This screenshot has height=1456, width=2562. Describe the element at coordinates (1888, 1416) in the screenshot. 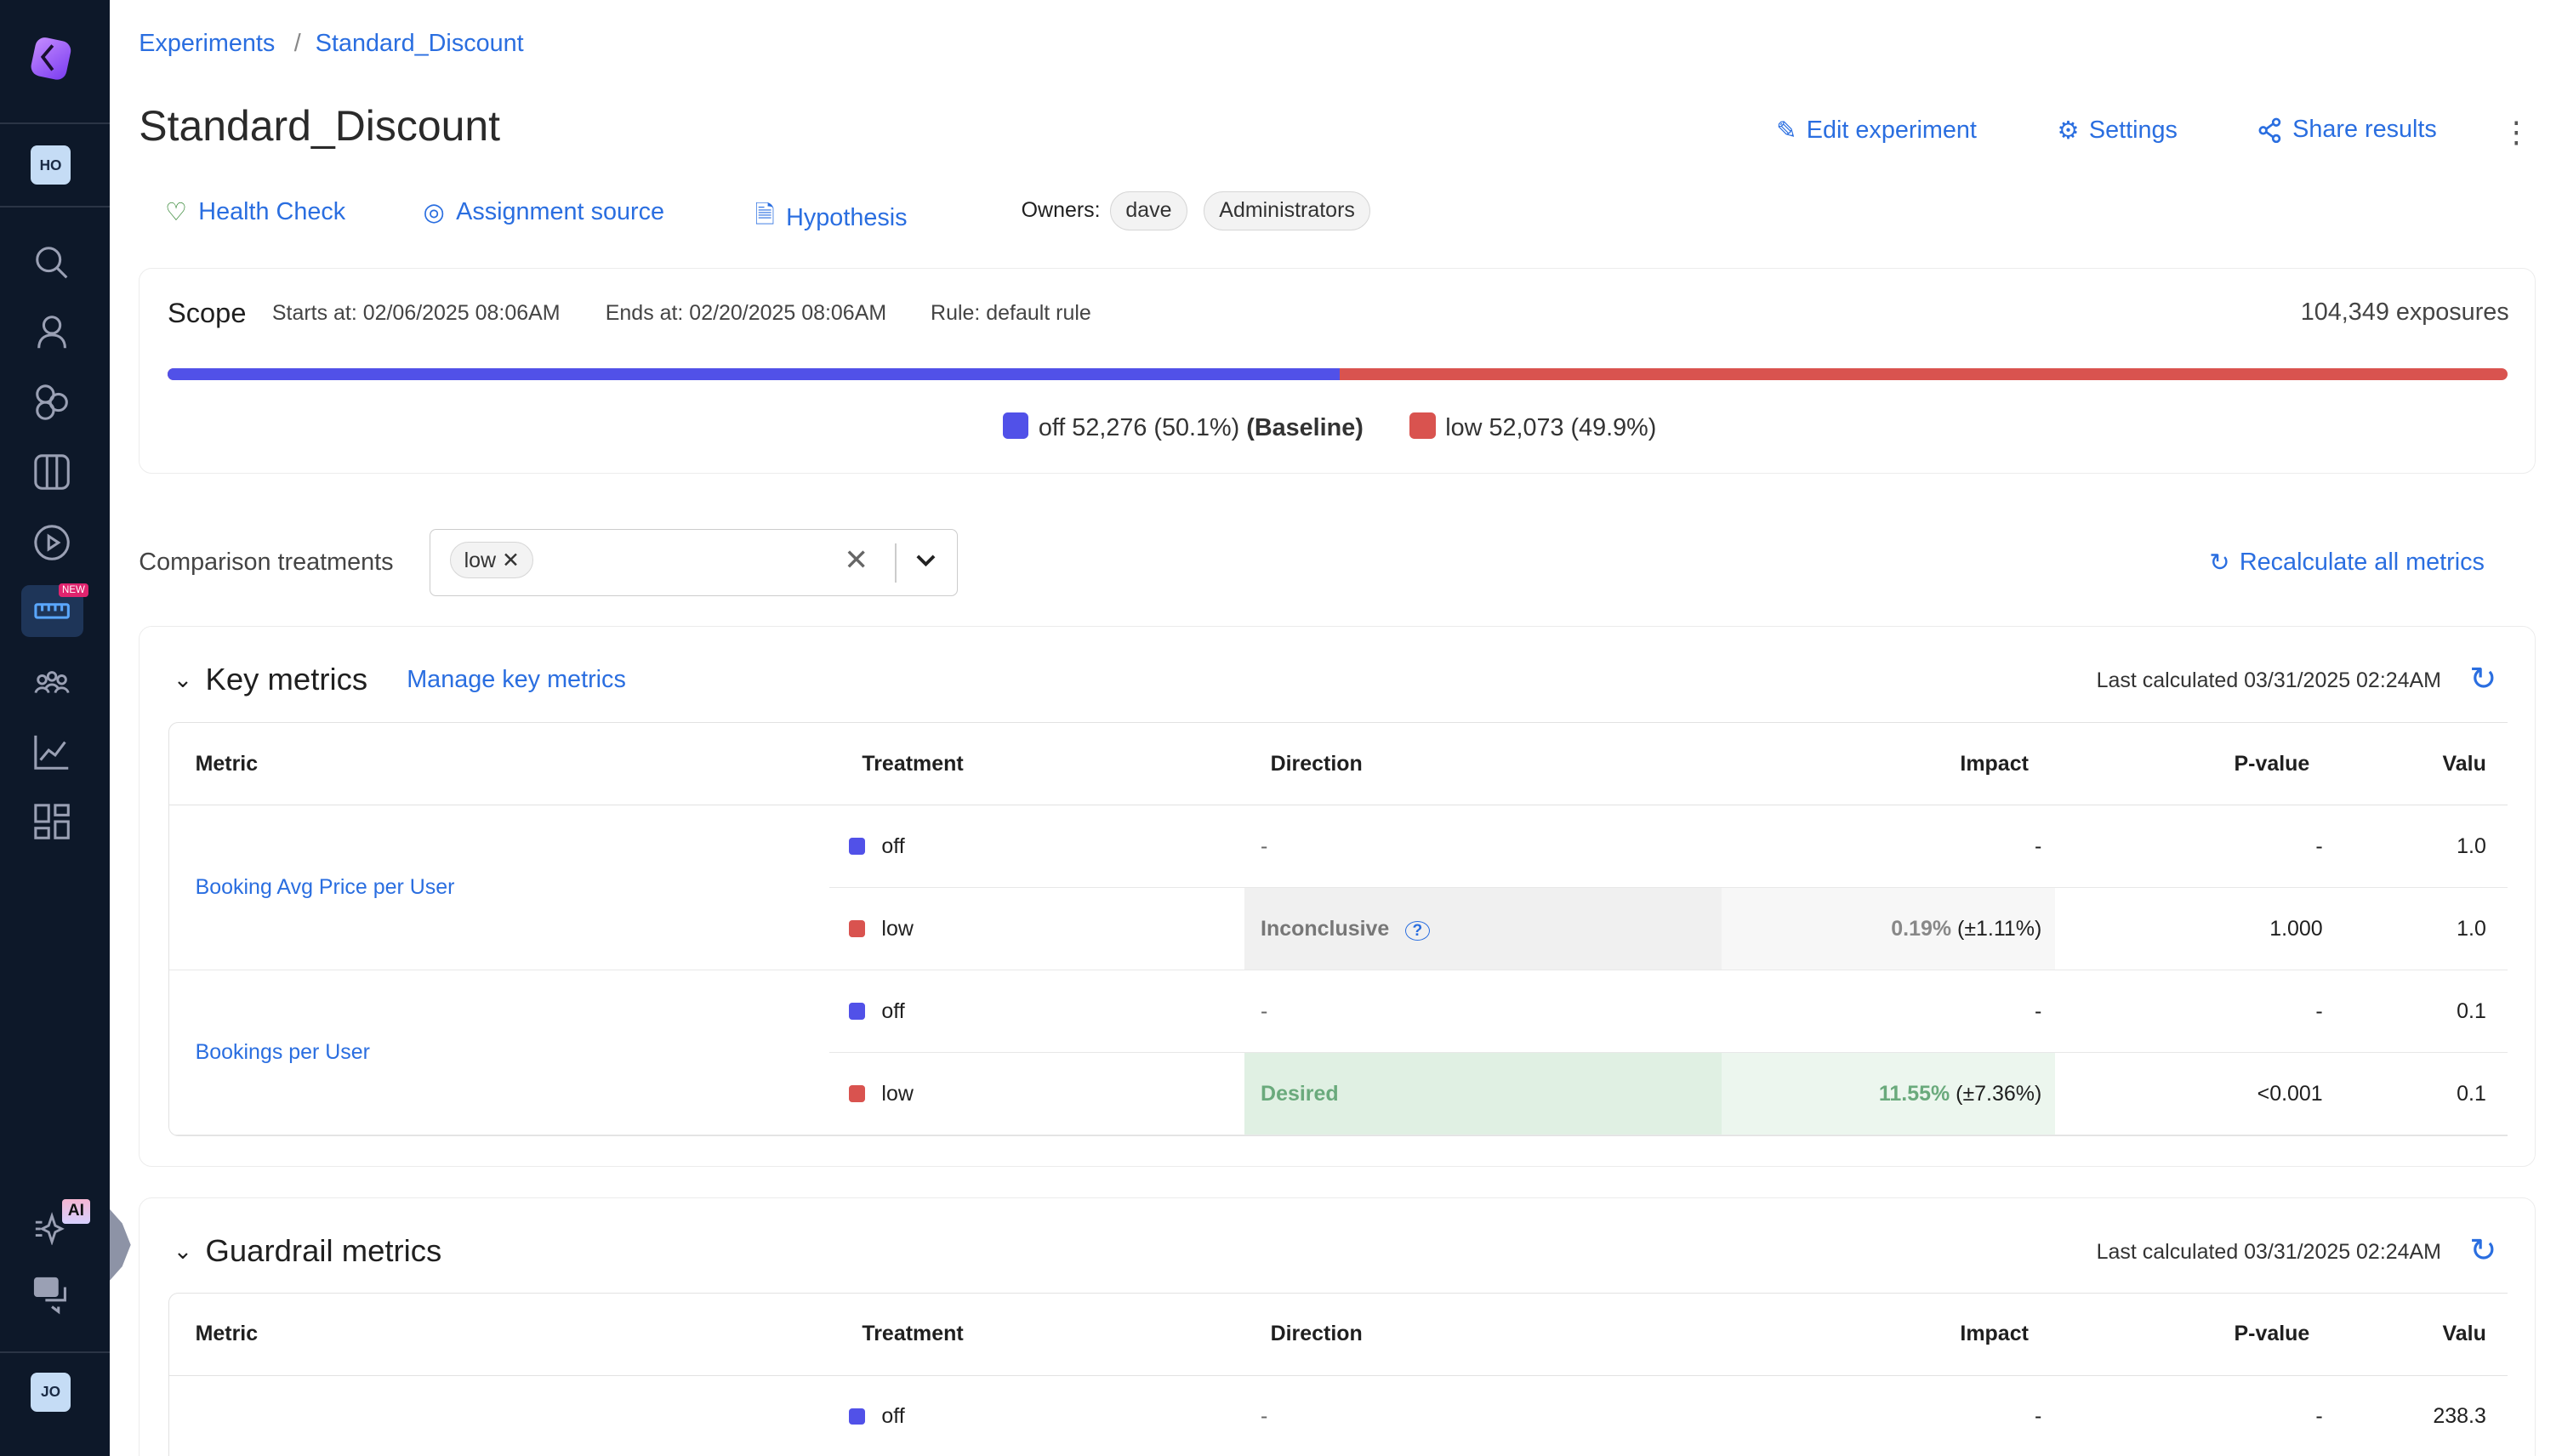

I see `guard-rows-0-imp: -` at that location.